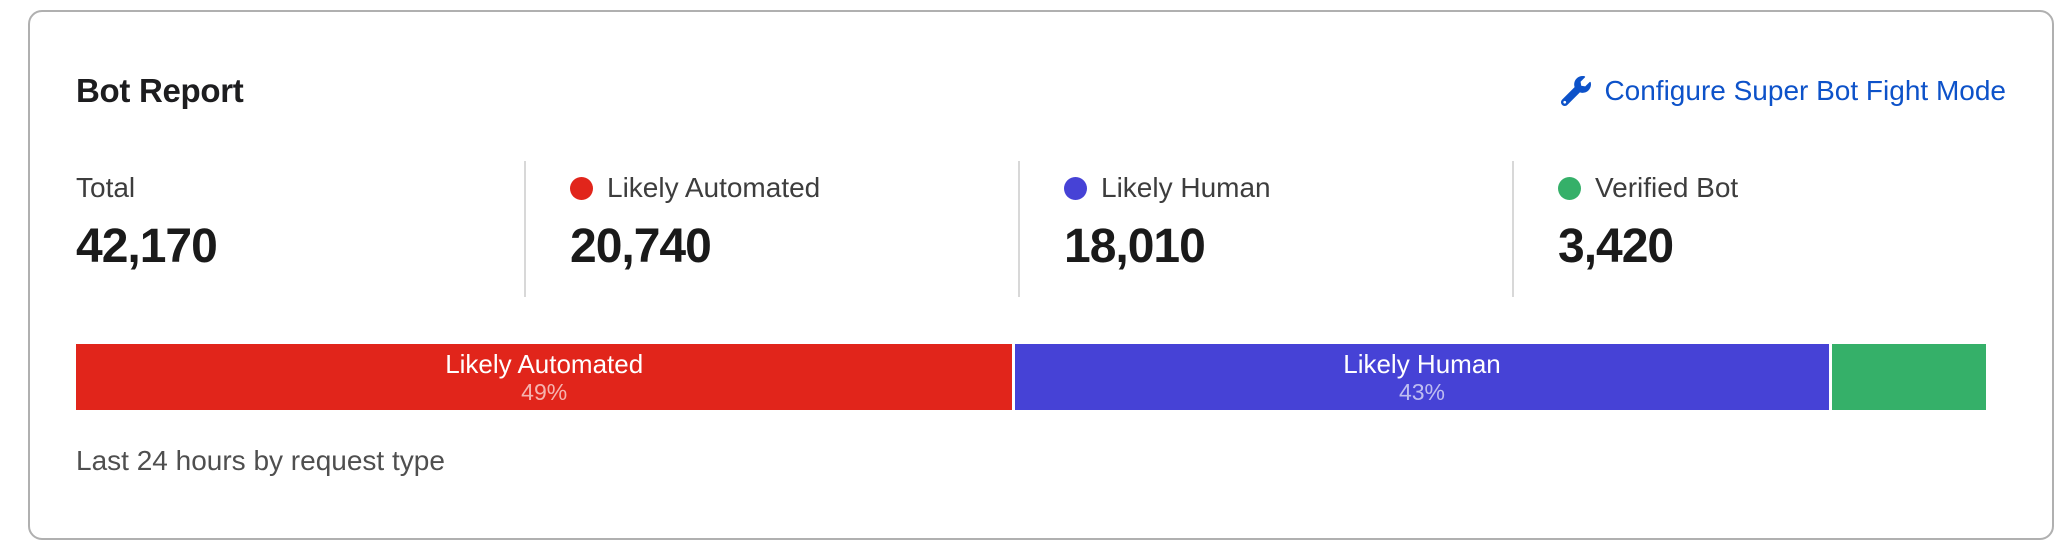  What do you see at coordinates (1075, 188) in the screenshot?
I see `likely-human-dot-icon` at bounding box center [1075, 188].